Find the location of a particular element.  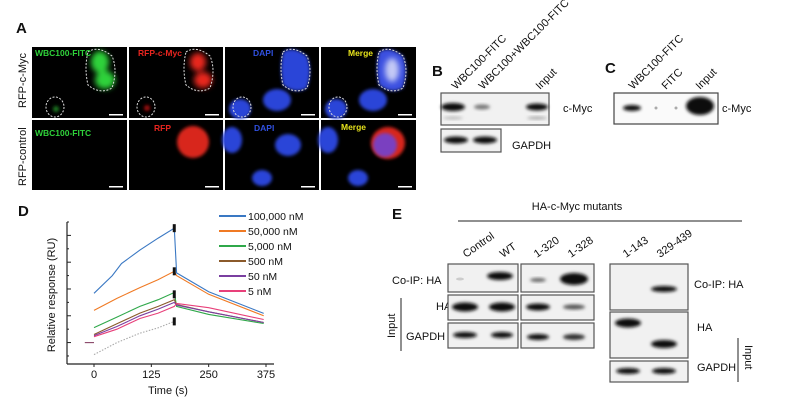

blot-coip-ha is located at coordinates (649, 287).